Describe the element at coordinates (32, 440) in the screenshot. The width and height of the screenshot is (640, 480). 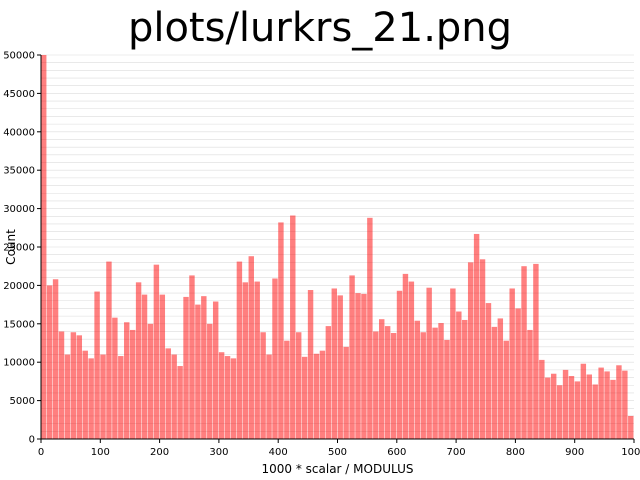
I see `y-tick-label: 0` at that location.